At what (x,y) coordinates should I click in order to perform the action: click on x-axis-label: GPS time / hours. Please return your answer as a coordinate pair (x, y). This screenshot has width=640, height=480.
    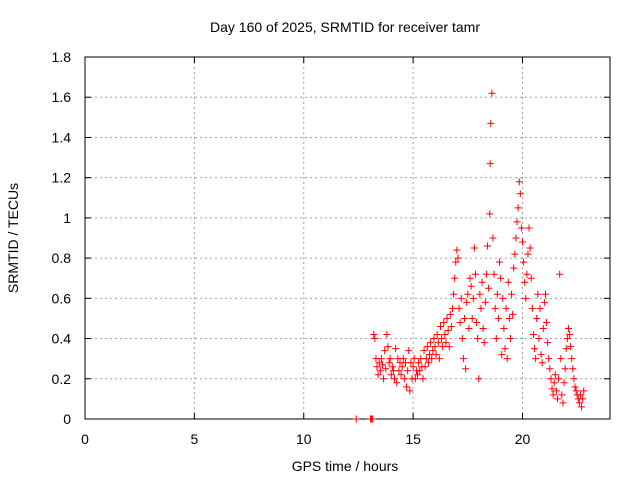
    Looking at the image, I should click on (345, 466).